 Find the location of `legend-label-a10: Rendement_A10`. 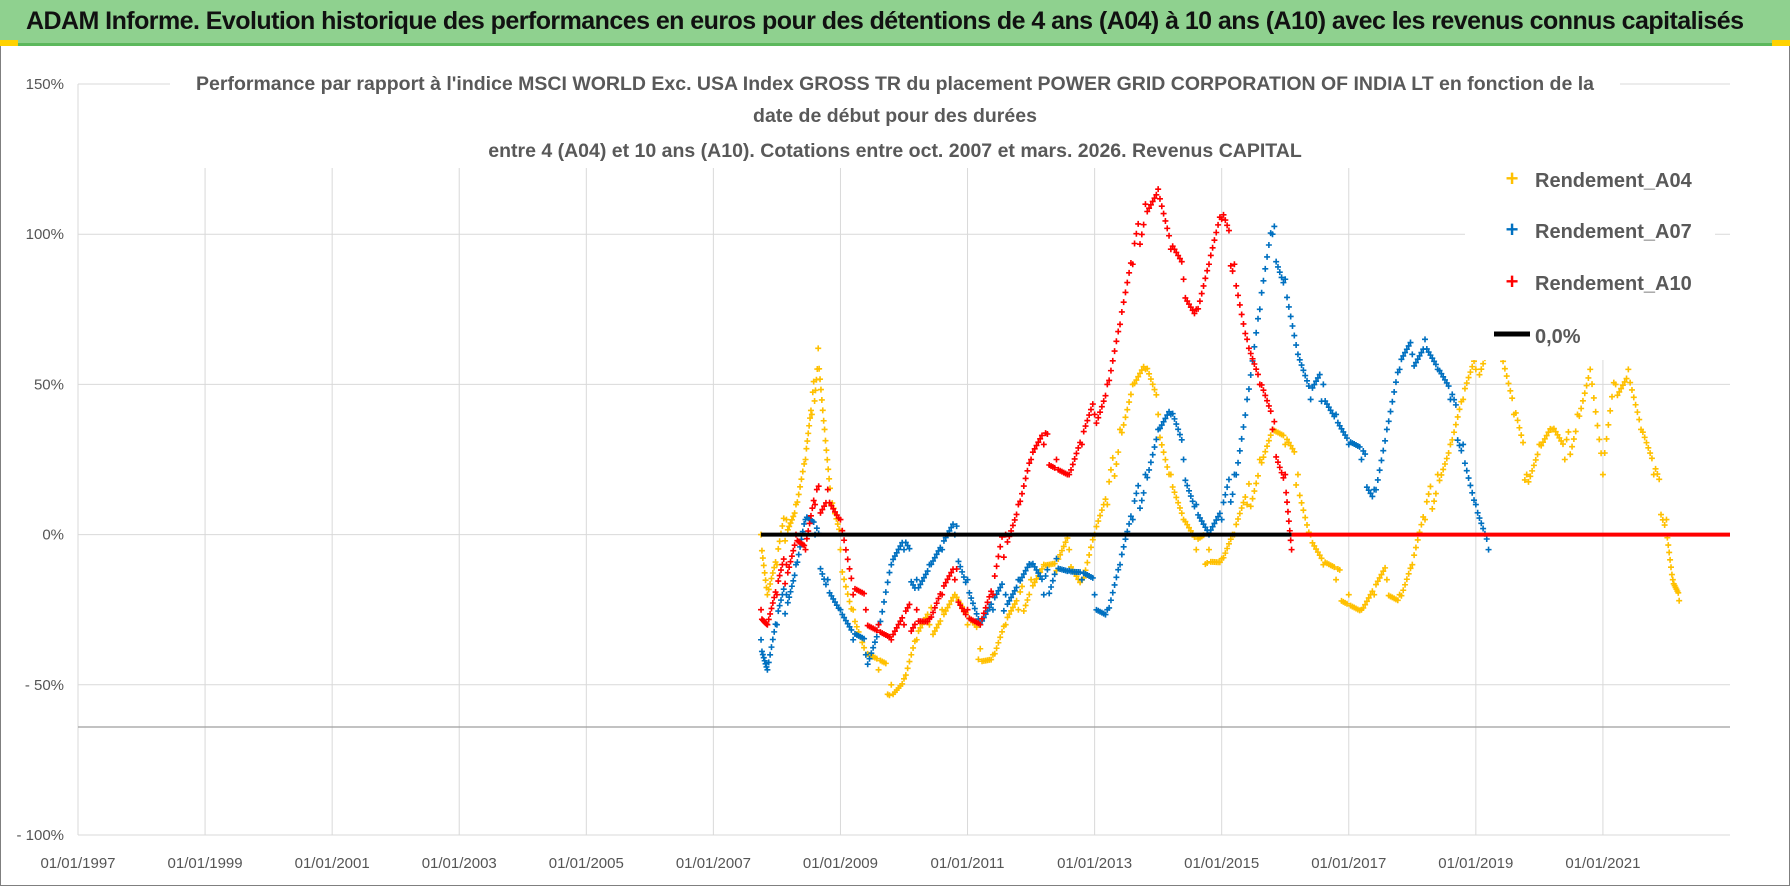

legend-label-a10: Rendement_A10 is located at coordinates (1613, 284).